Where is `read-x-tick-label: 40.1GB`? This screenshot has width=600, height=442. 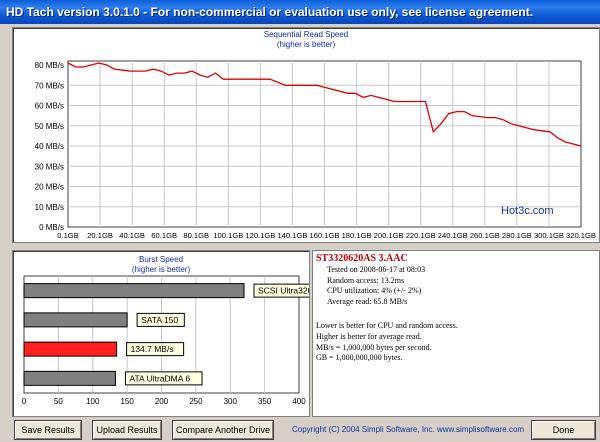
read-x-tick-label: 40.1GB is located at coordinates (132, 235).